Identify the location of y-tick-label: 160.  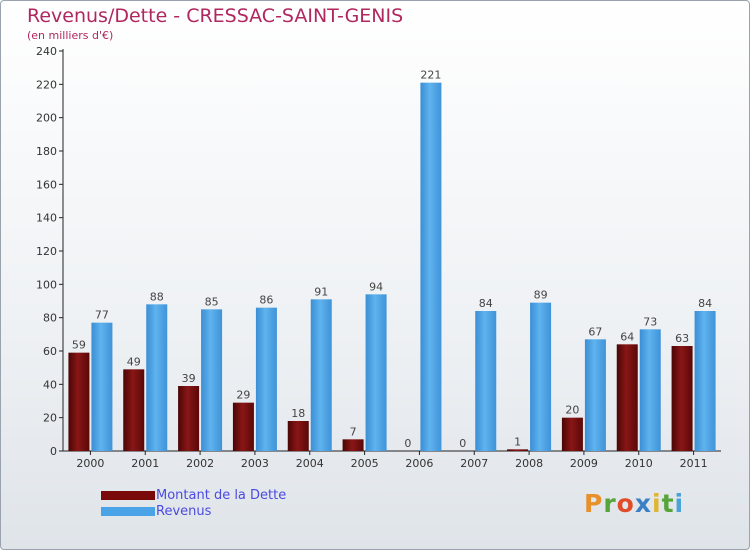
(46, 184).